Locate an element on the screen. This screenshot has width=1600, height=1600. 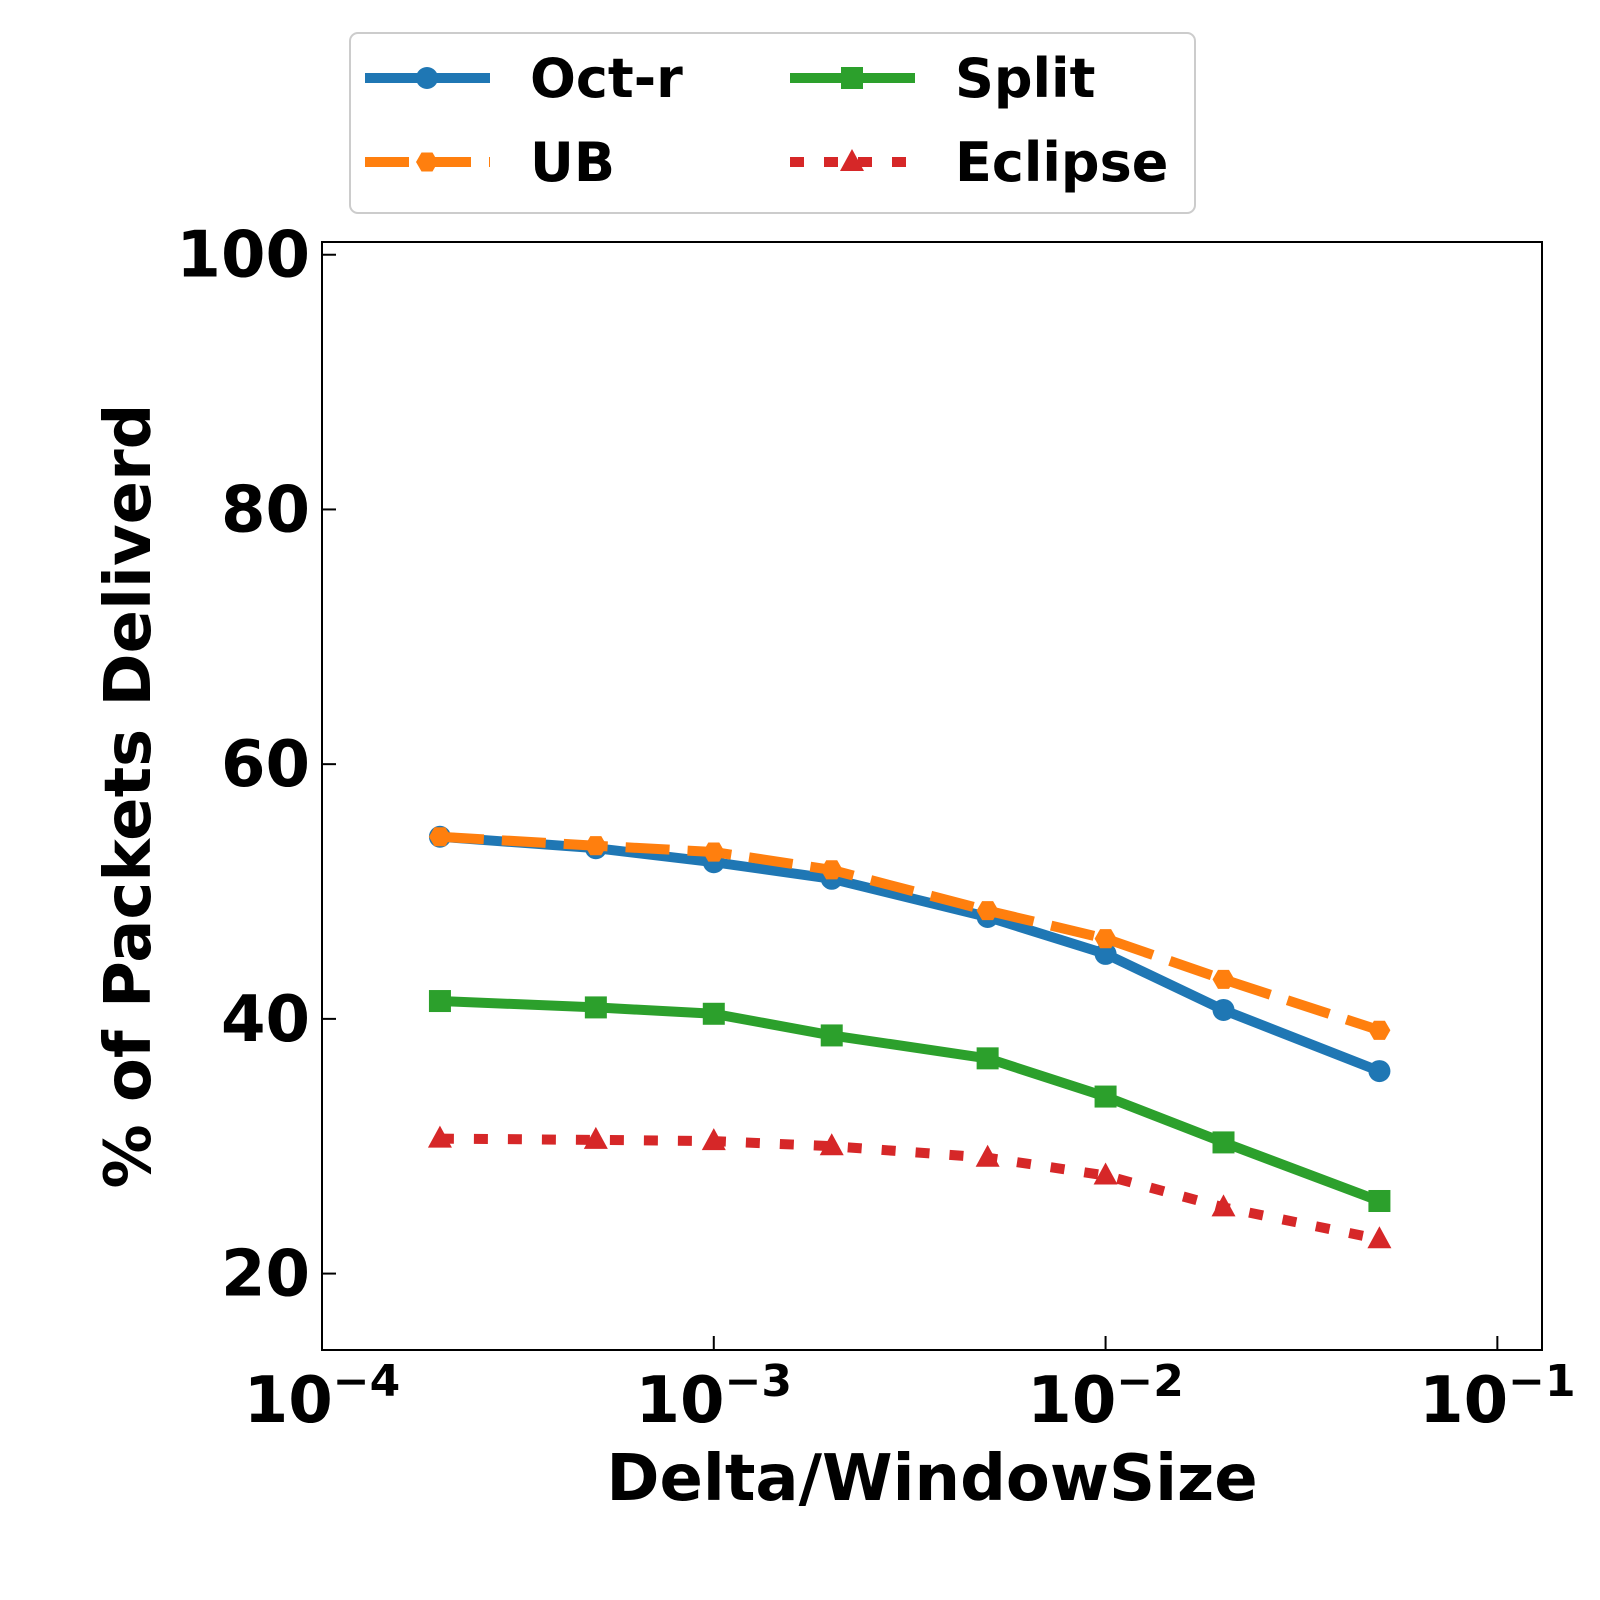
y-tick-label: 80 is located at coordinates (265, 510).